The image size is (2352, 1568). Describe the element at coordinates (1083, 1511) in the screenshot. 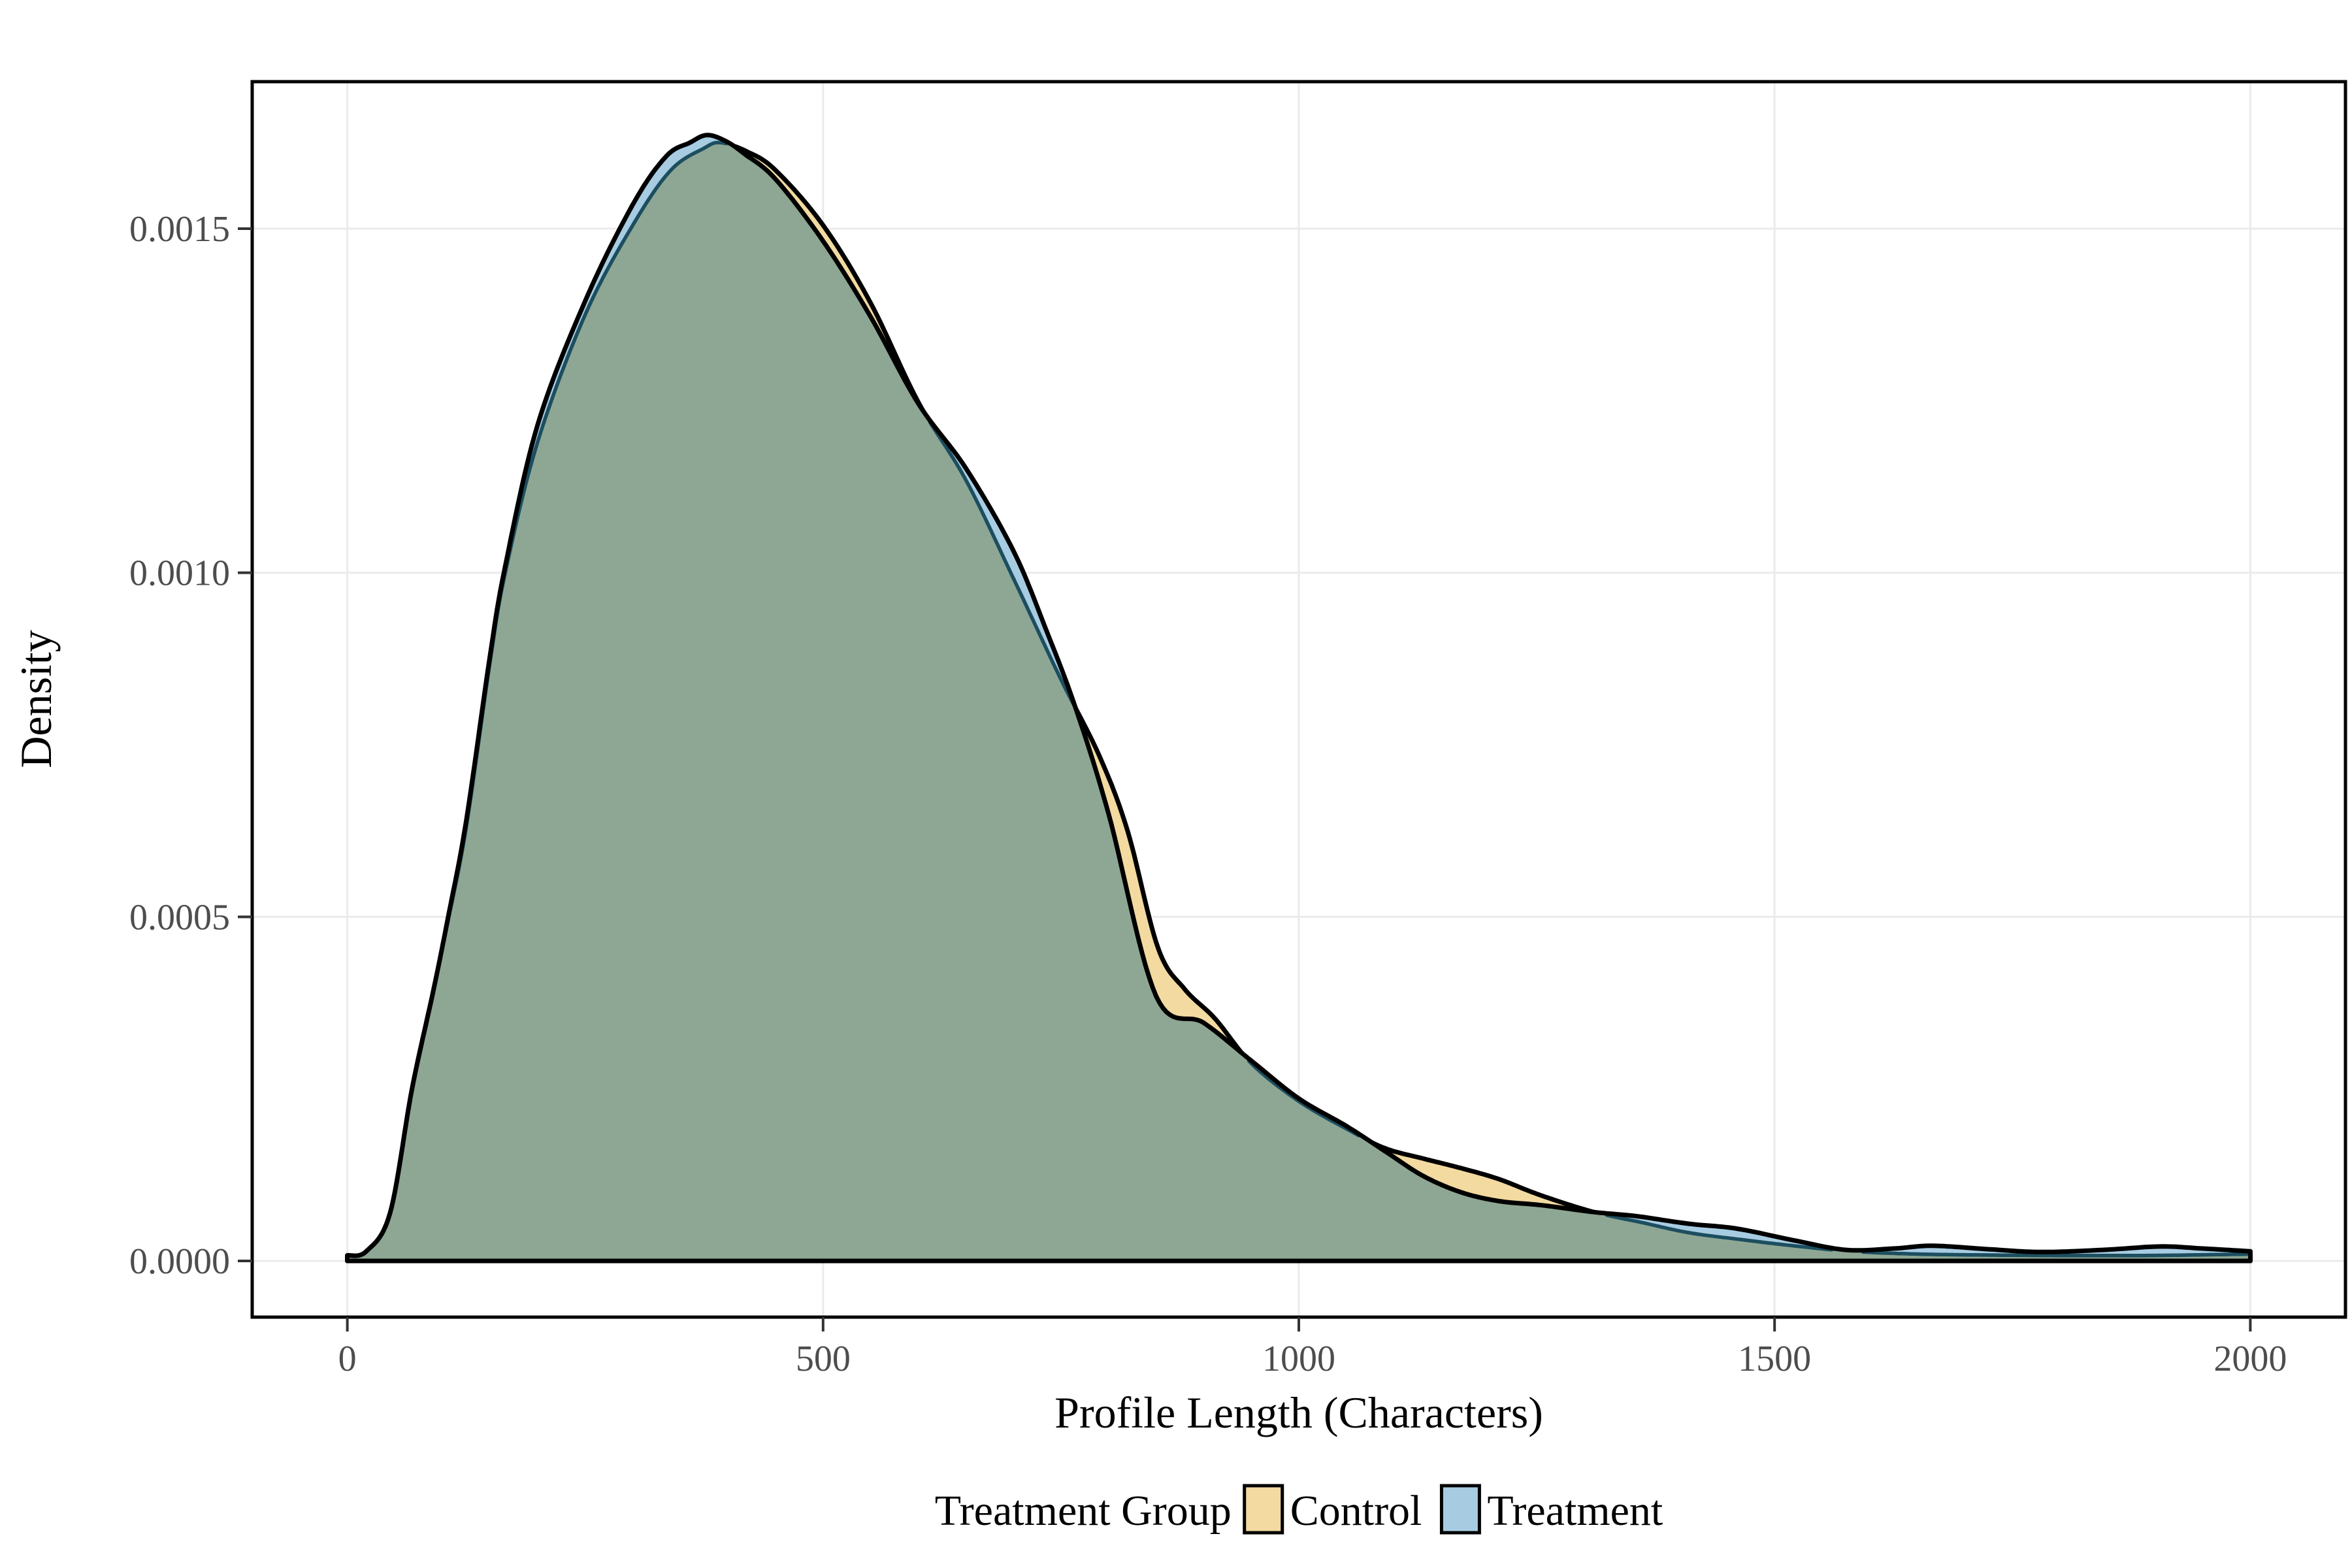

I see `legend-title: Treatment Group` at that location.